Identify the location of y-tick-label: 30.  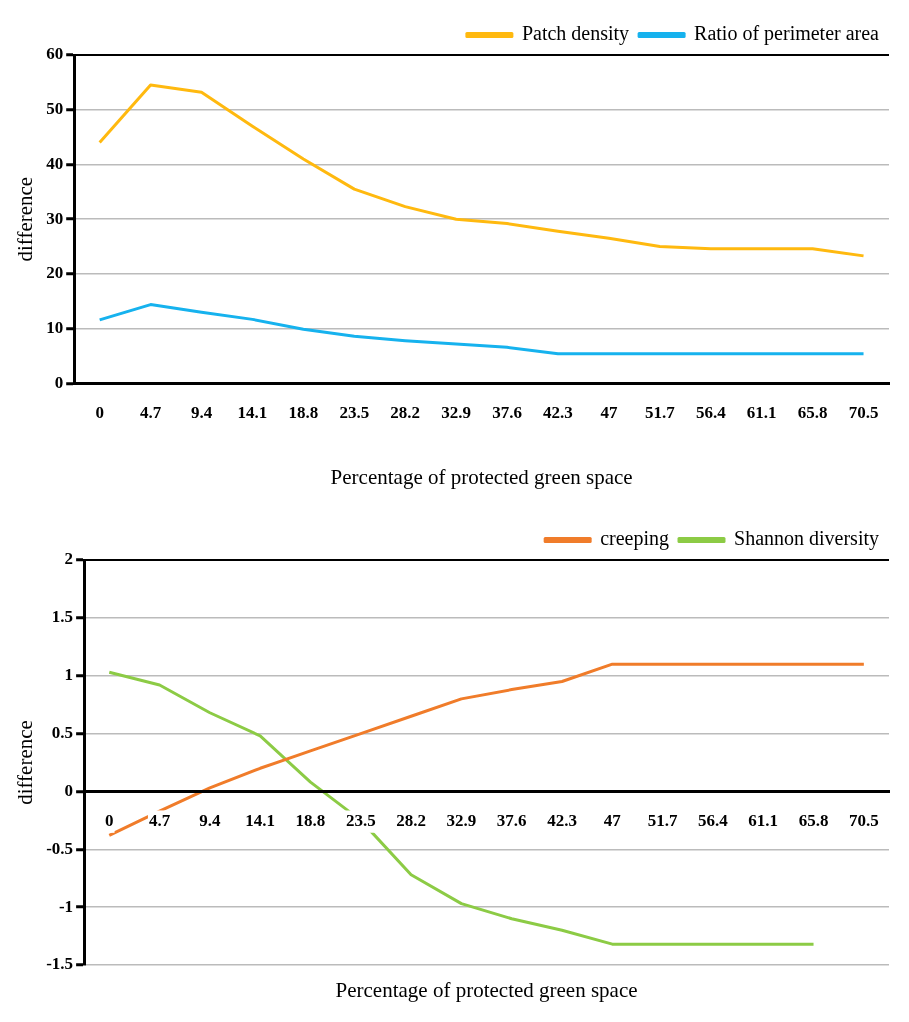
(55, 218).